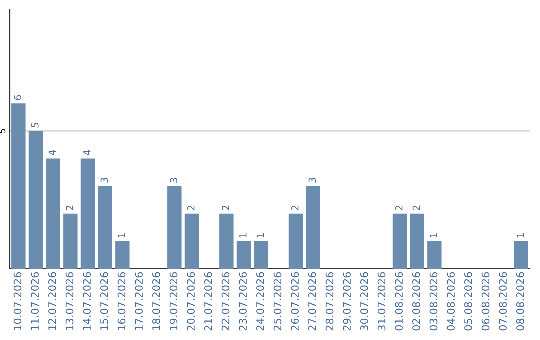 Image resolution: width=540 pixels, height=340 pixels. I want to click on x-tick-label: 31.07.2026, so click(382, 301).